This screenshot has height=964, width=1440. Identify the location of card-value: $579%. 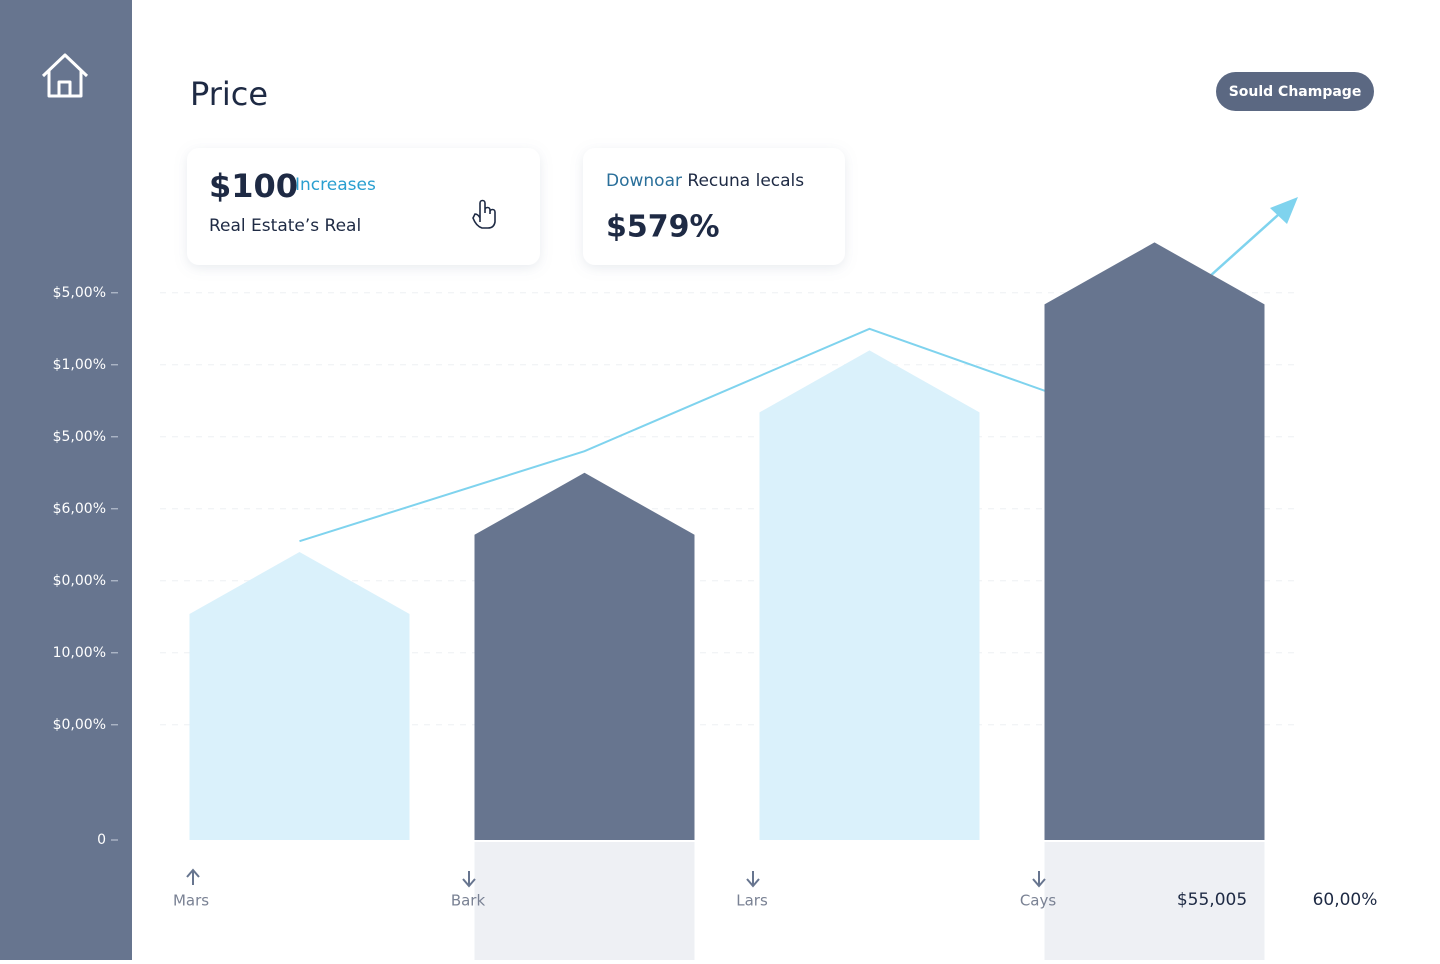
(663, 227).